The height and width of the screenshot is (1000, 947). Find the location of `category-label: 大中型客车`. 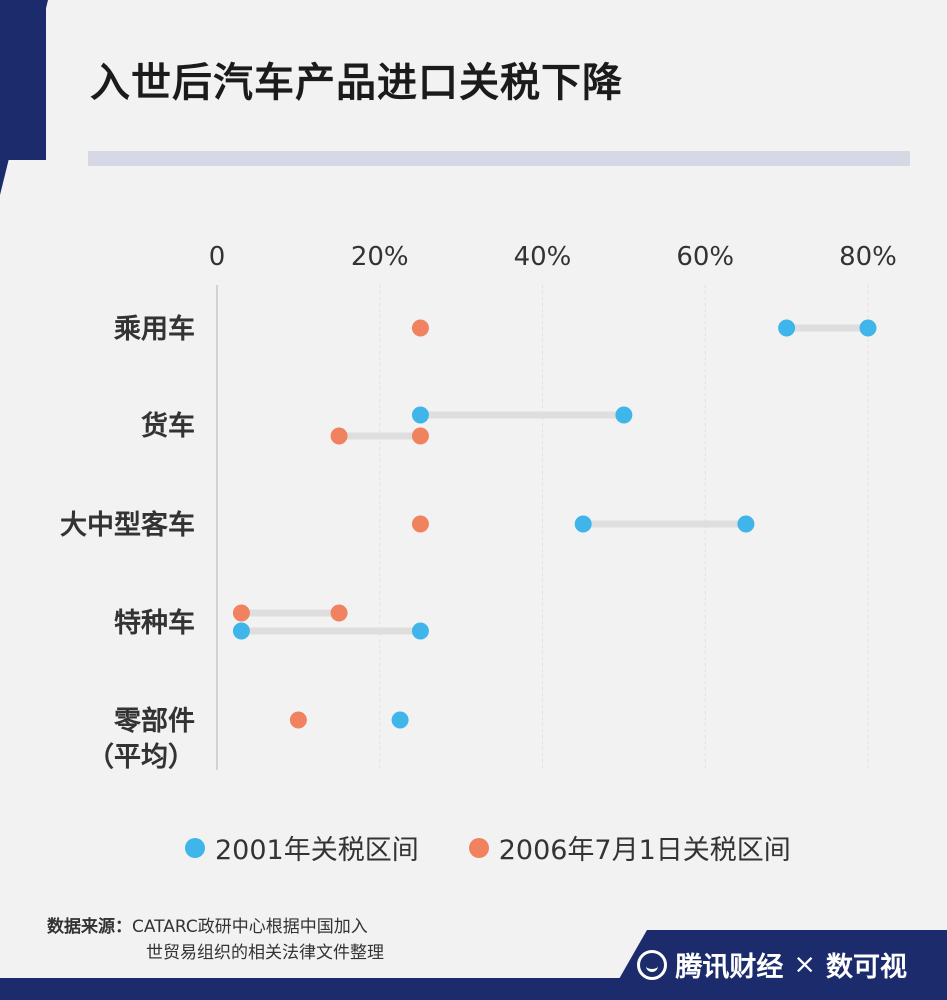

category-label: 大中型客车 is located at coordinates (127, 525).